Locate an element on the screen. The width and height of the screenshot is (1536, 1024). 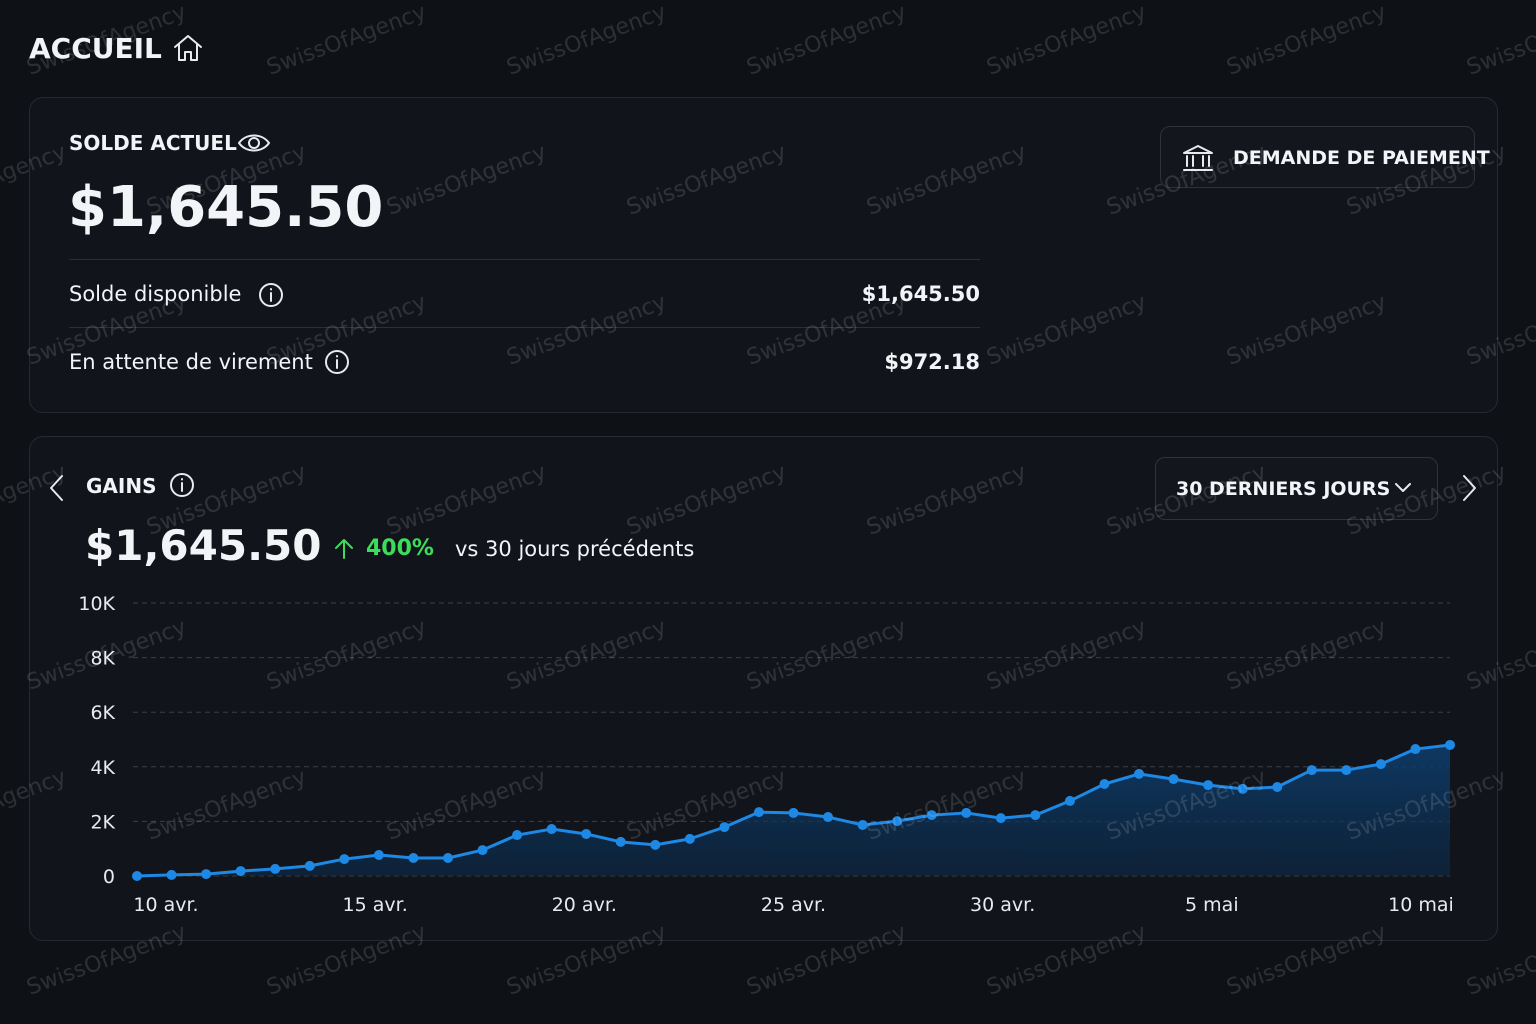
period-select is located at coordinates (1296, 488).